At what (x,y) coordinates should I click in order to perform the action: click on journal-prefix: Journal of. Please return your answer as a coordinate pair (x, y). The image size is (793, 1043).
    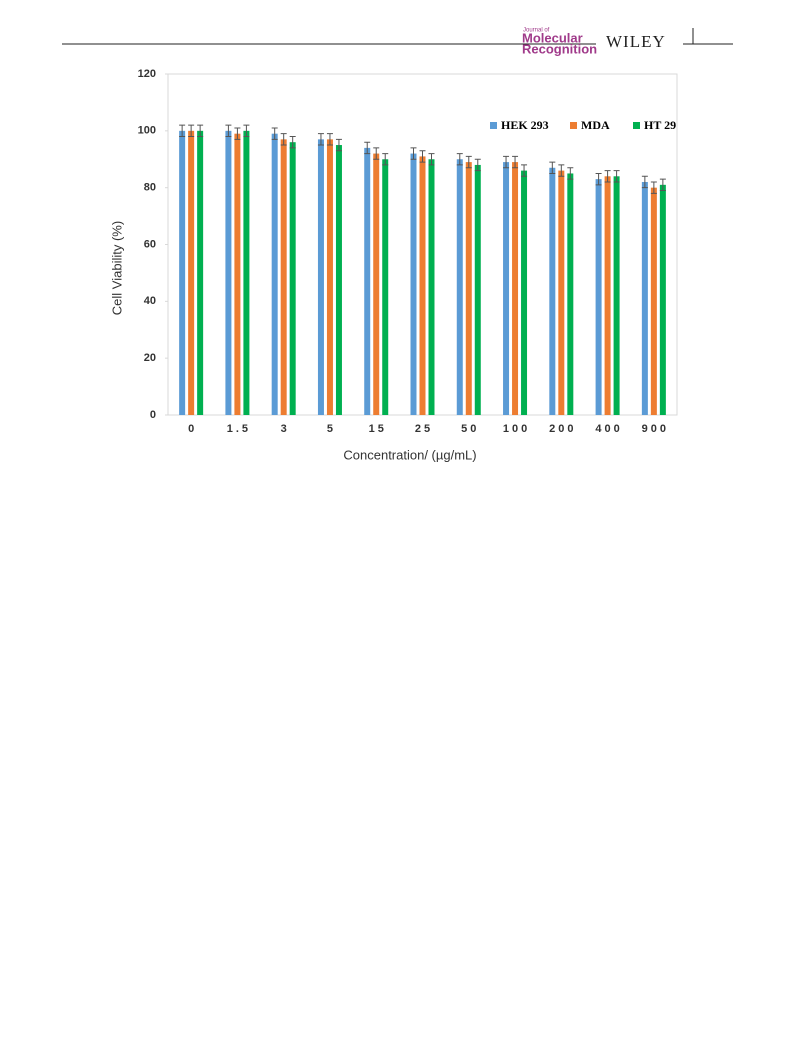
    Looking at the image, I should click on (536, 31).